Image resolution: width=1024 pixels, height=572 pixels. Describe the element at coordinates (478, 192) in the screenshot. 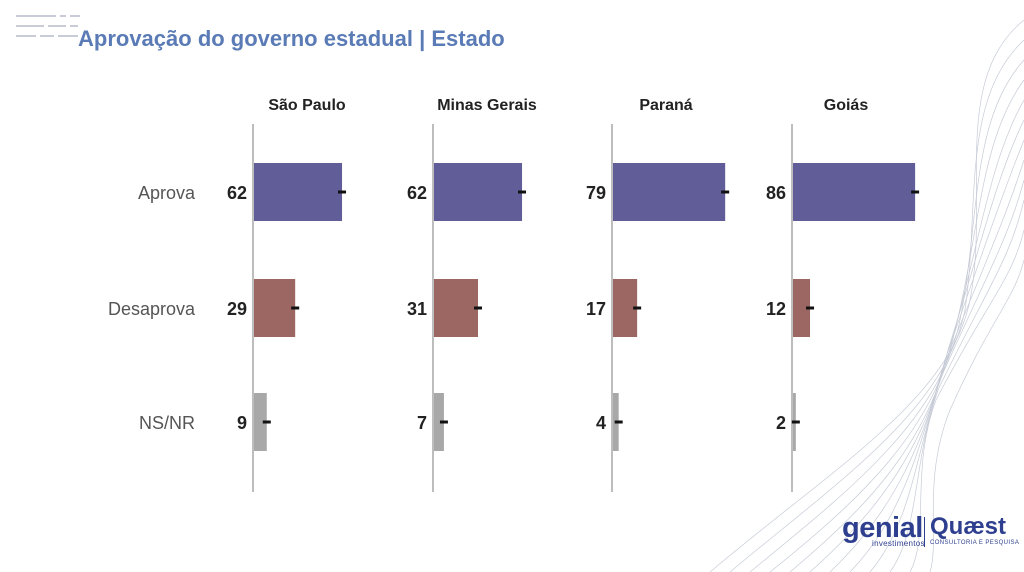

I see `bar-minas-gerais-aprova` at that location.